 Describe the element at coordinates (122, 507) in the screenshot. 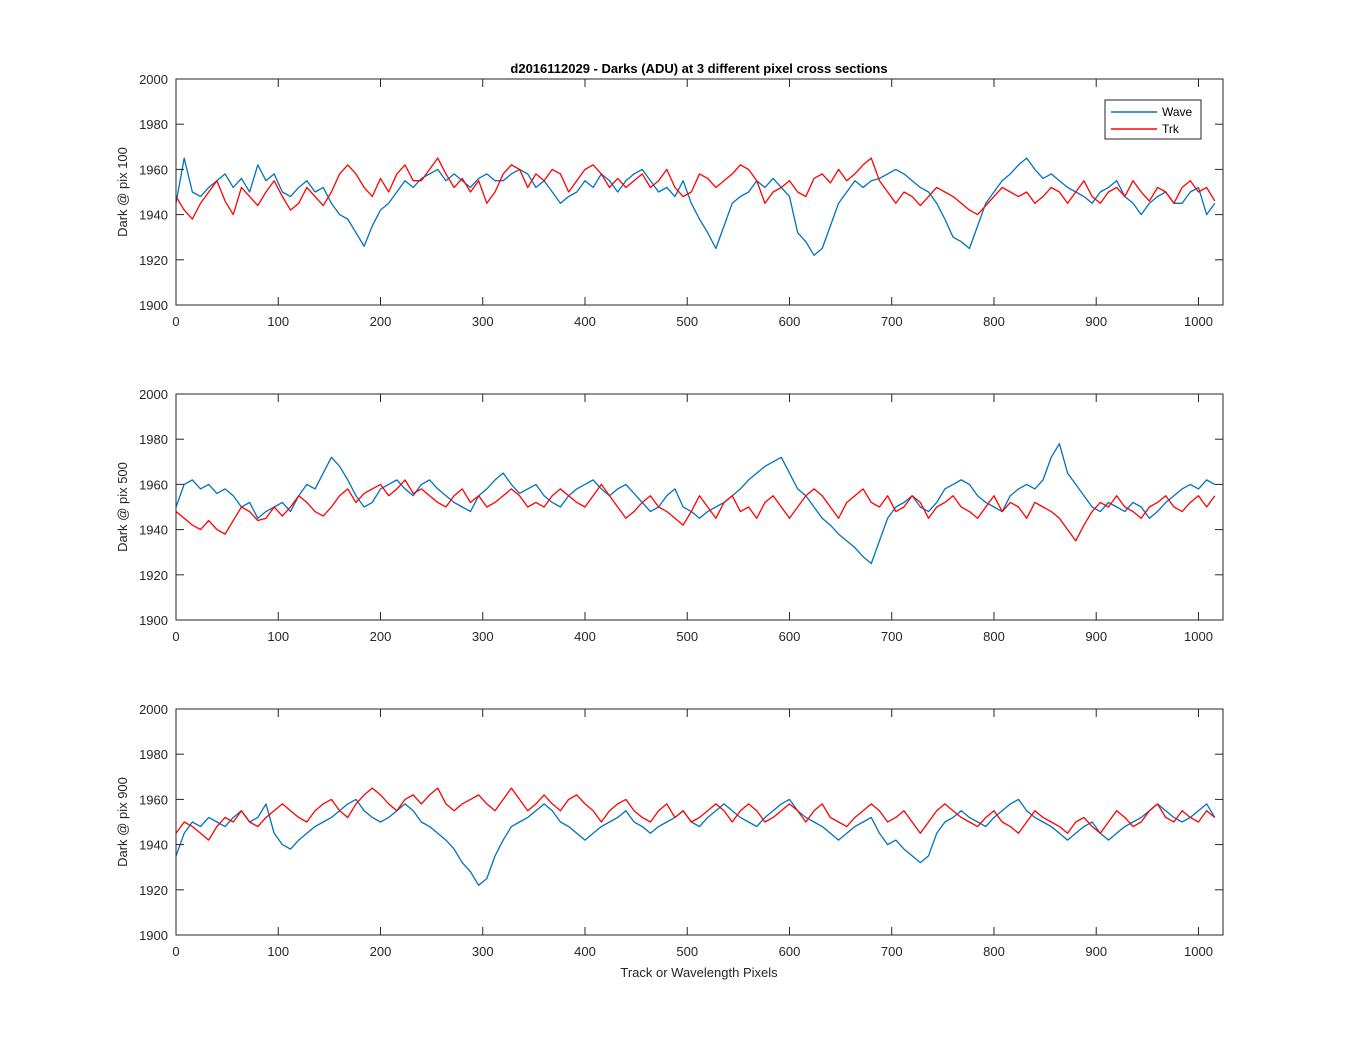

I see `y-axis-label: Dark @ pix 500` at that location.